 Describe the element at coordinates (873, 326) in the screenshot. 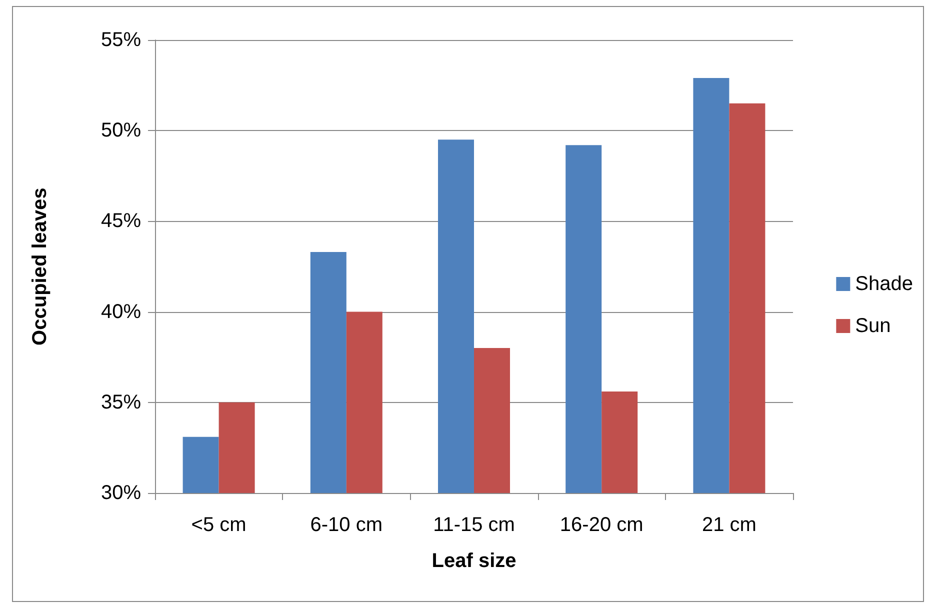

I see `legend-label: Sun` at that location.